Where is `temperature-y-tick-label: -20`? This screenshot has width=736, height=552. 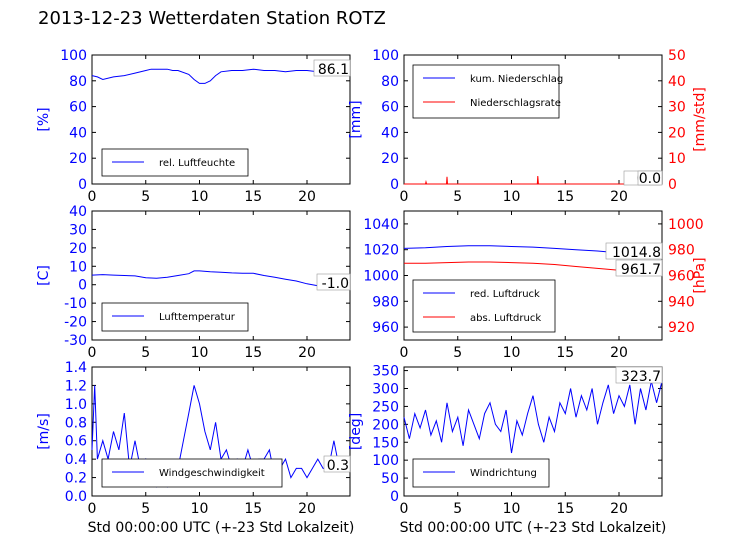 temperature-y-tick-label: -20 is located at coordinates (75, 323).